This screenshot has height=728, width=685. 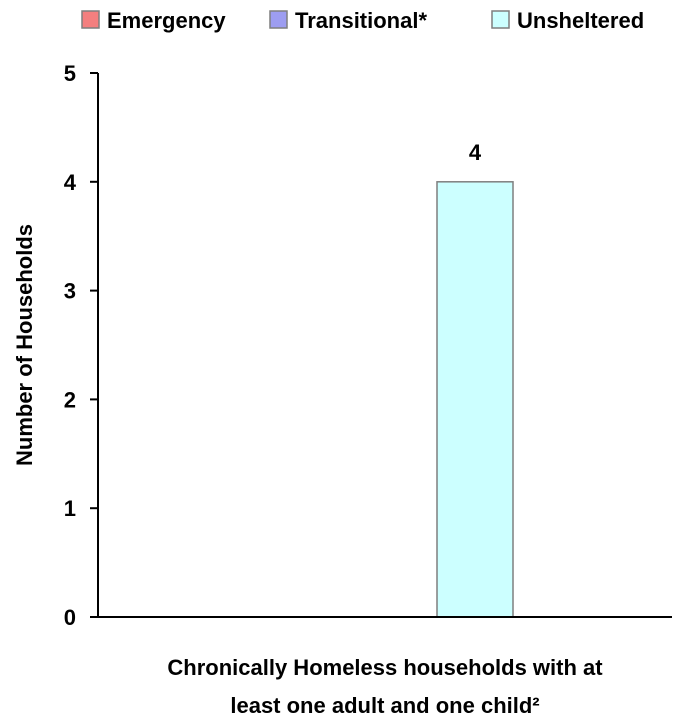 I want to click on y-tick-label: 2, so click(x=70, y=399).